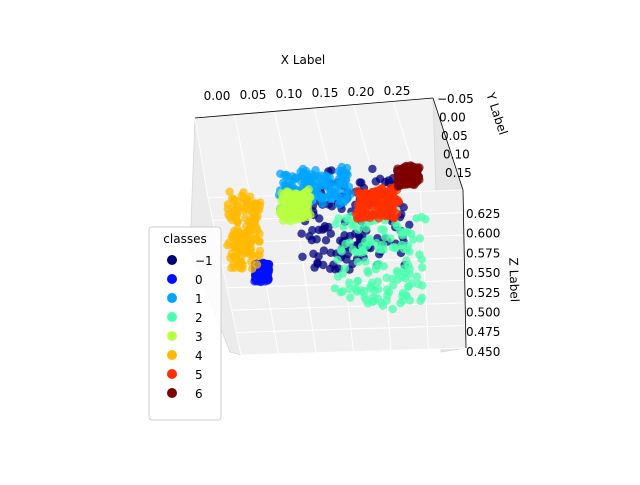  What do you see at coordinates (199, 280) in the screenshot?
I see `legend-label: 0` at bounding box center [199, 280].